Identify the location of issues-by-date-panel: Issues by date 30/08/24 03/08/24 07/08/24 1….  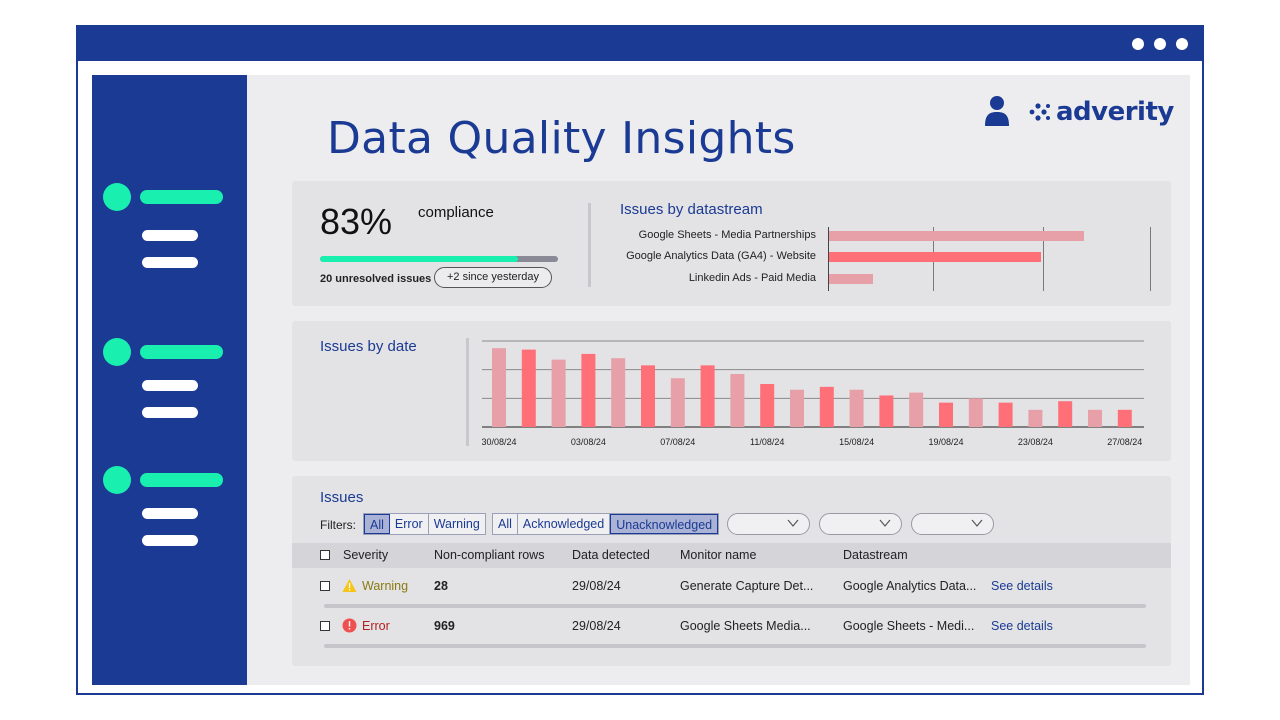
(731, 391).